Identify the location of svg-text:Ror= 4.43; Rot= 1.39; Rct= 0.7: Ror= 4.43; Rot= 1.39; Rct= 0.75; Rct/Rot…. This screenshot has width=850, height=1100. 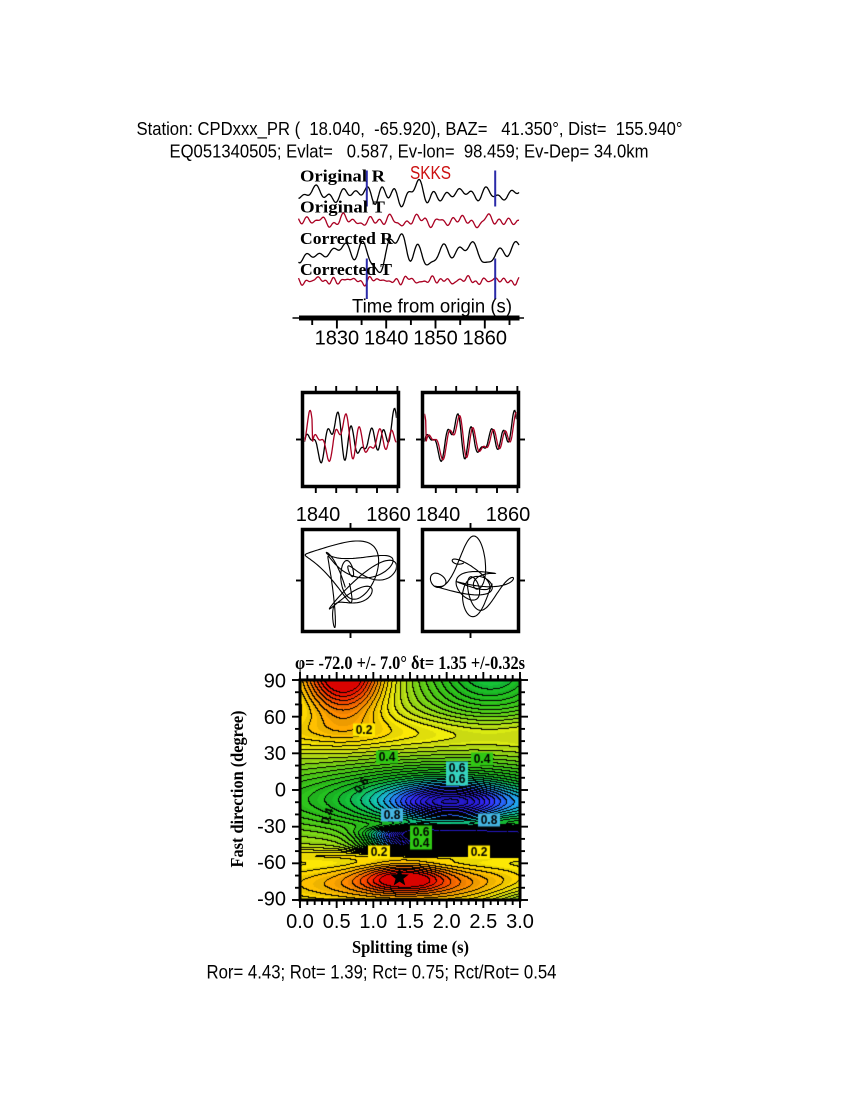
(382, 973).